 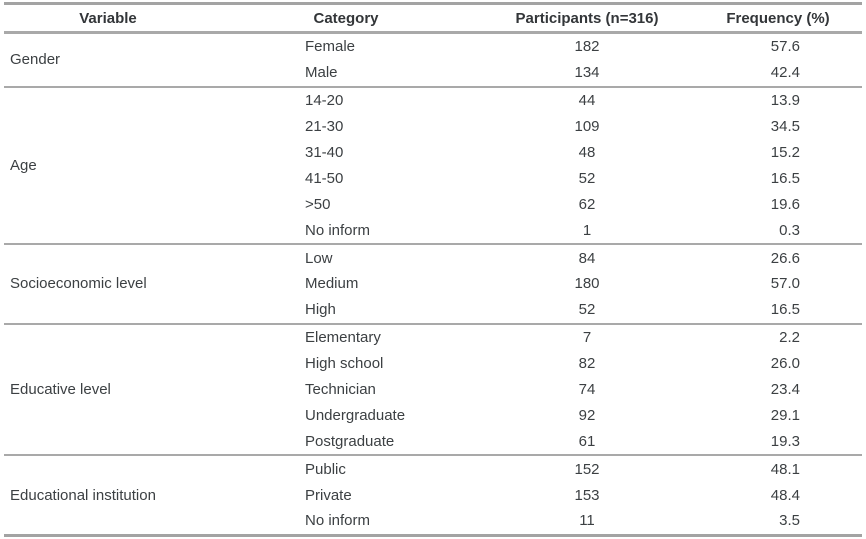 What do you see at coordinates (320, 310) in the screenshot?
I see `category-cell: High` at bounding box center [320, 310].